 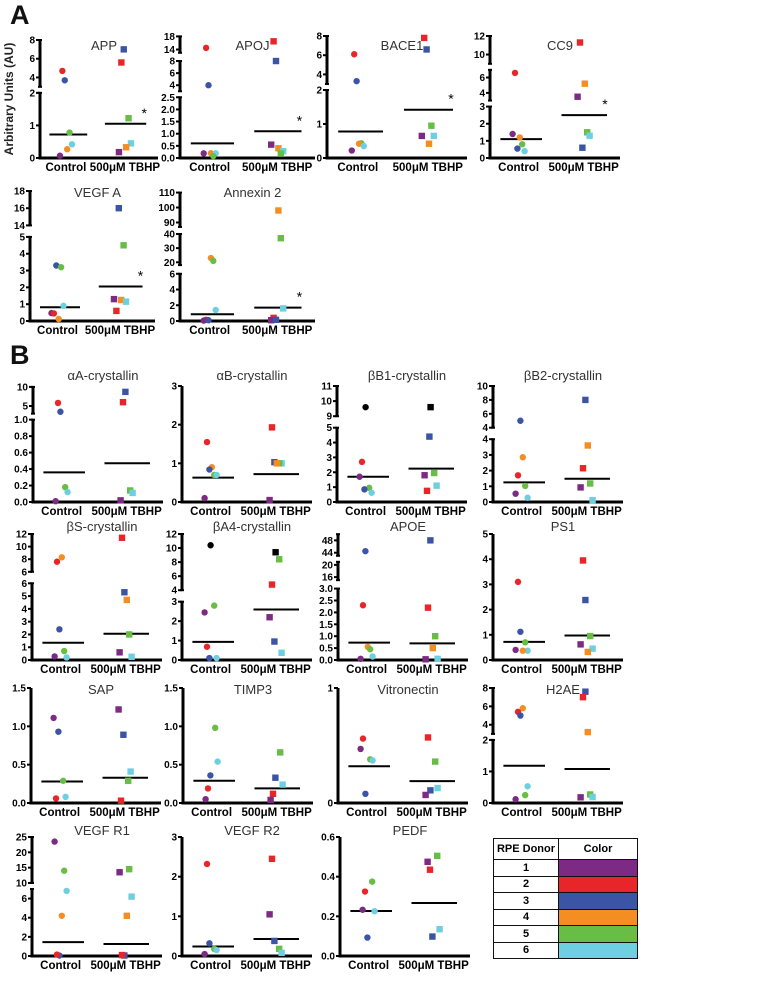 What do you see at coordinates (563, 375) in the screenshot?
I see `panel-title: βB2-crystallin` at bounding box center [563, 375].